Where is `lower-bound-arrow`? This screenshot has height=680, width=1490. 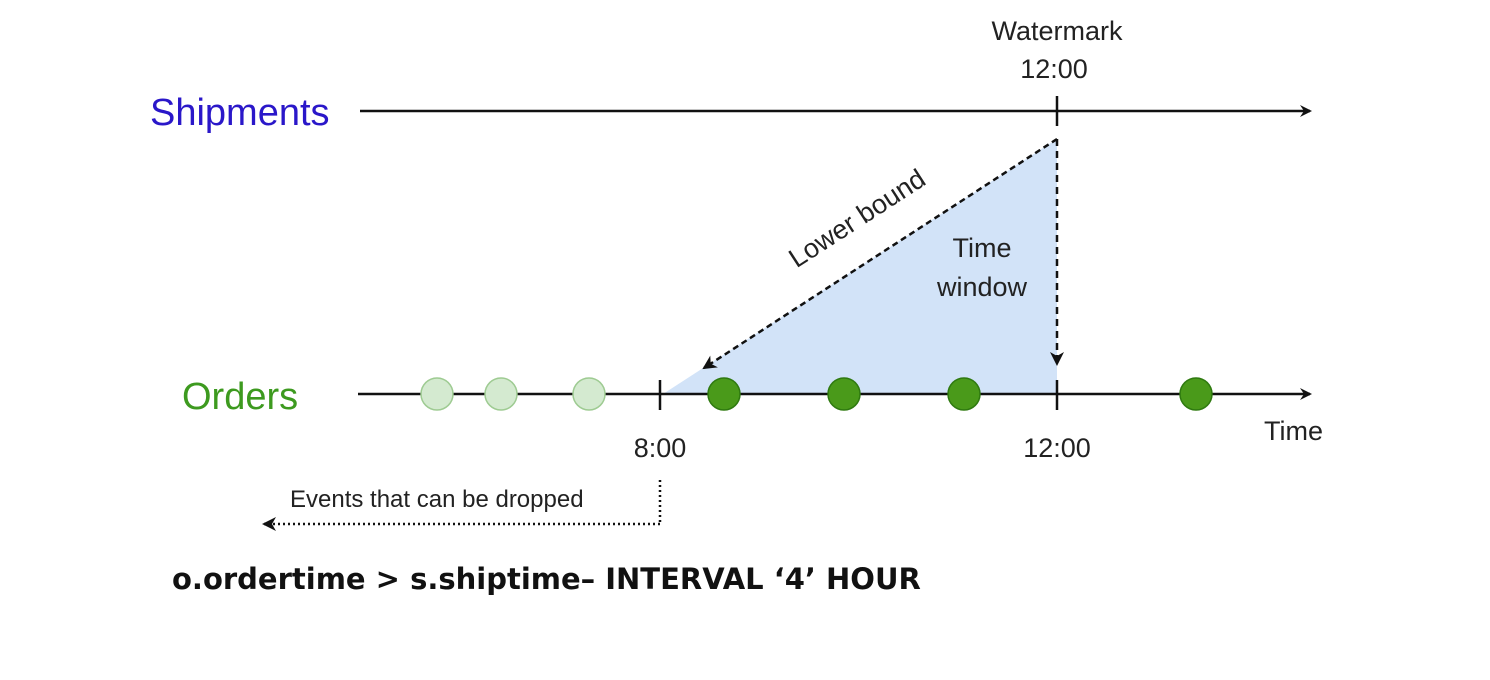 lower-bound-arrow is located at coordinates (880, 253).